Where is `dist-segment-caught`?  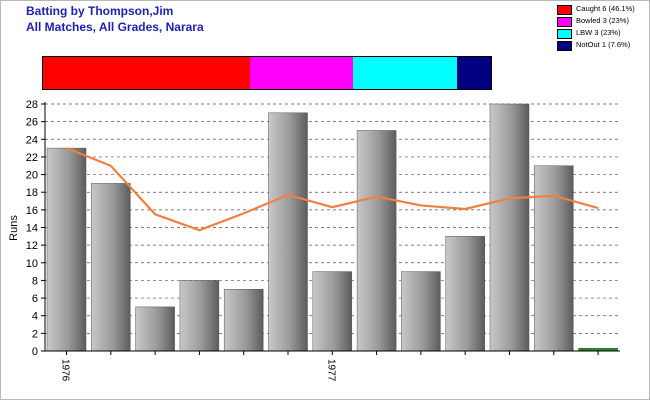
dist-segment-caught is located at coordinates (147, 73).